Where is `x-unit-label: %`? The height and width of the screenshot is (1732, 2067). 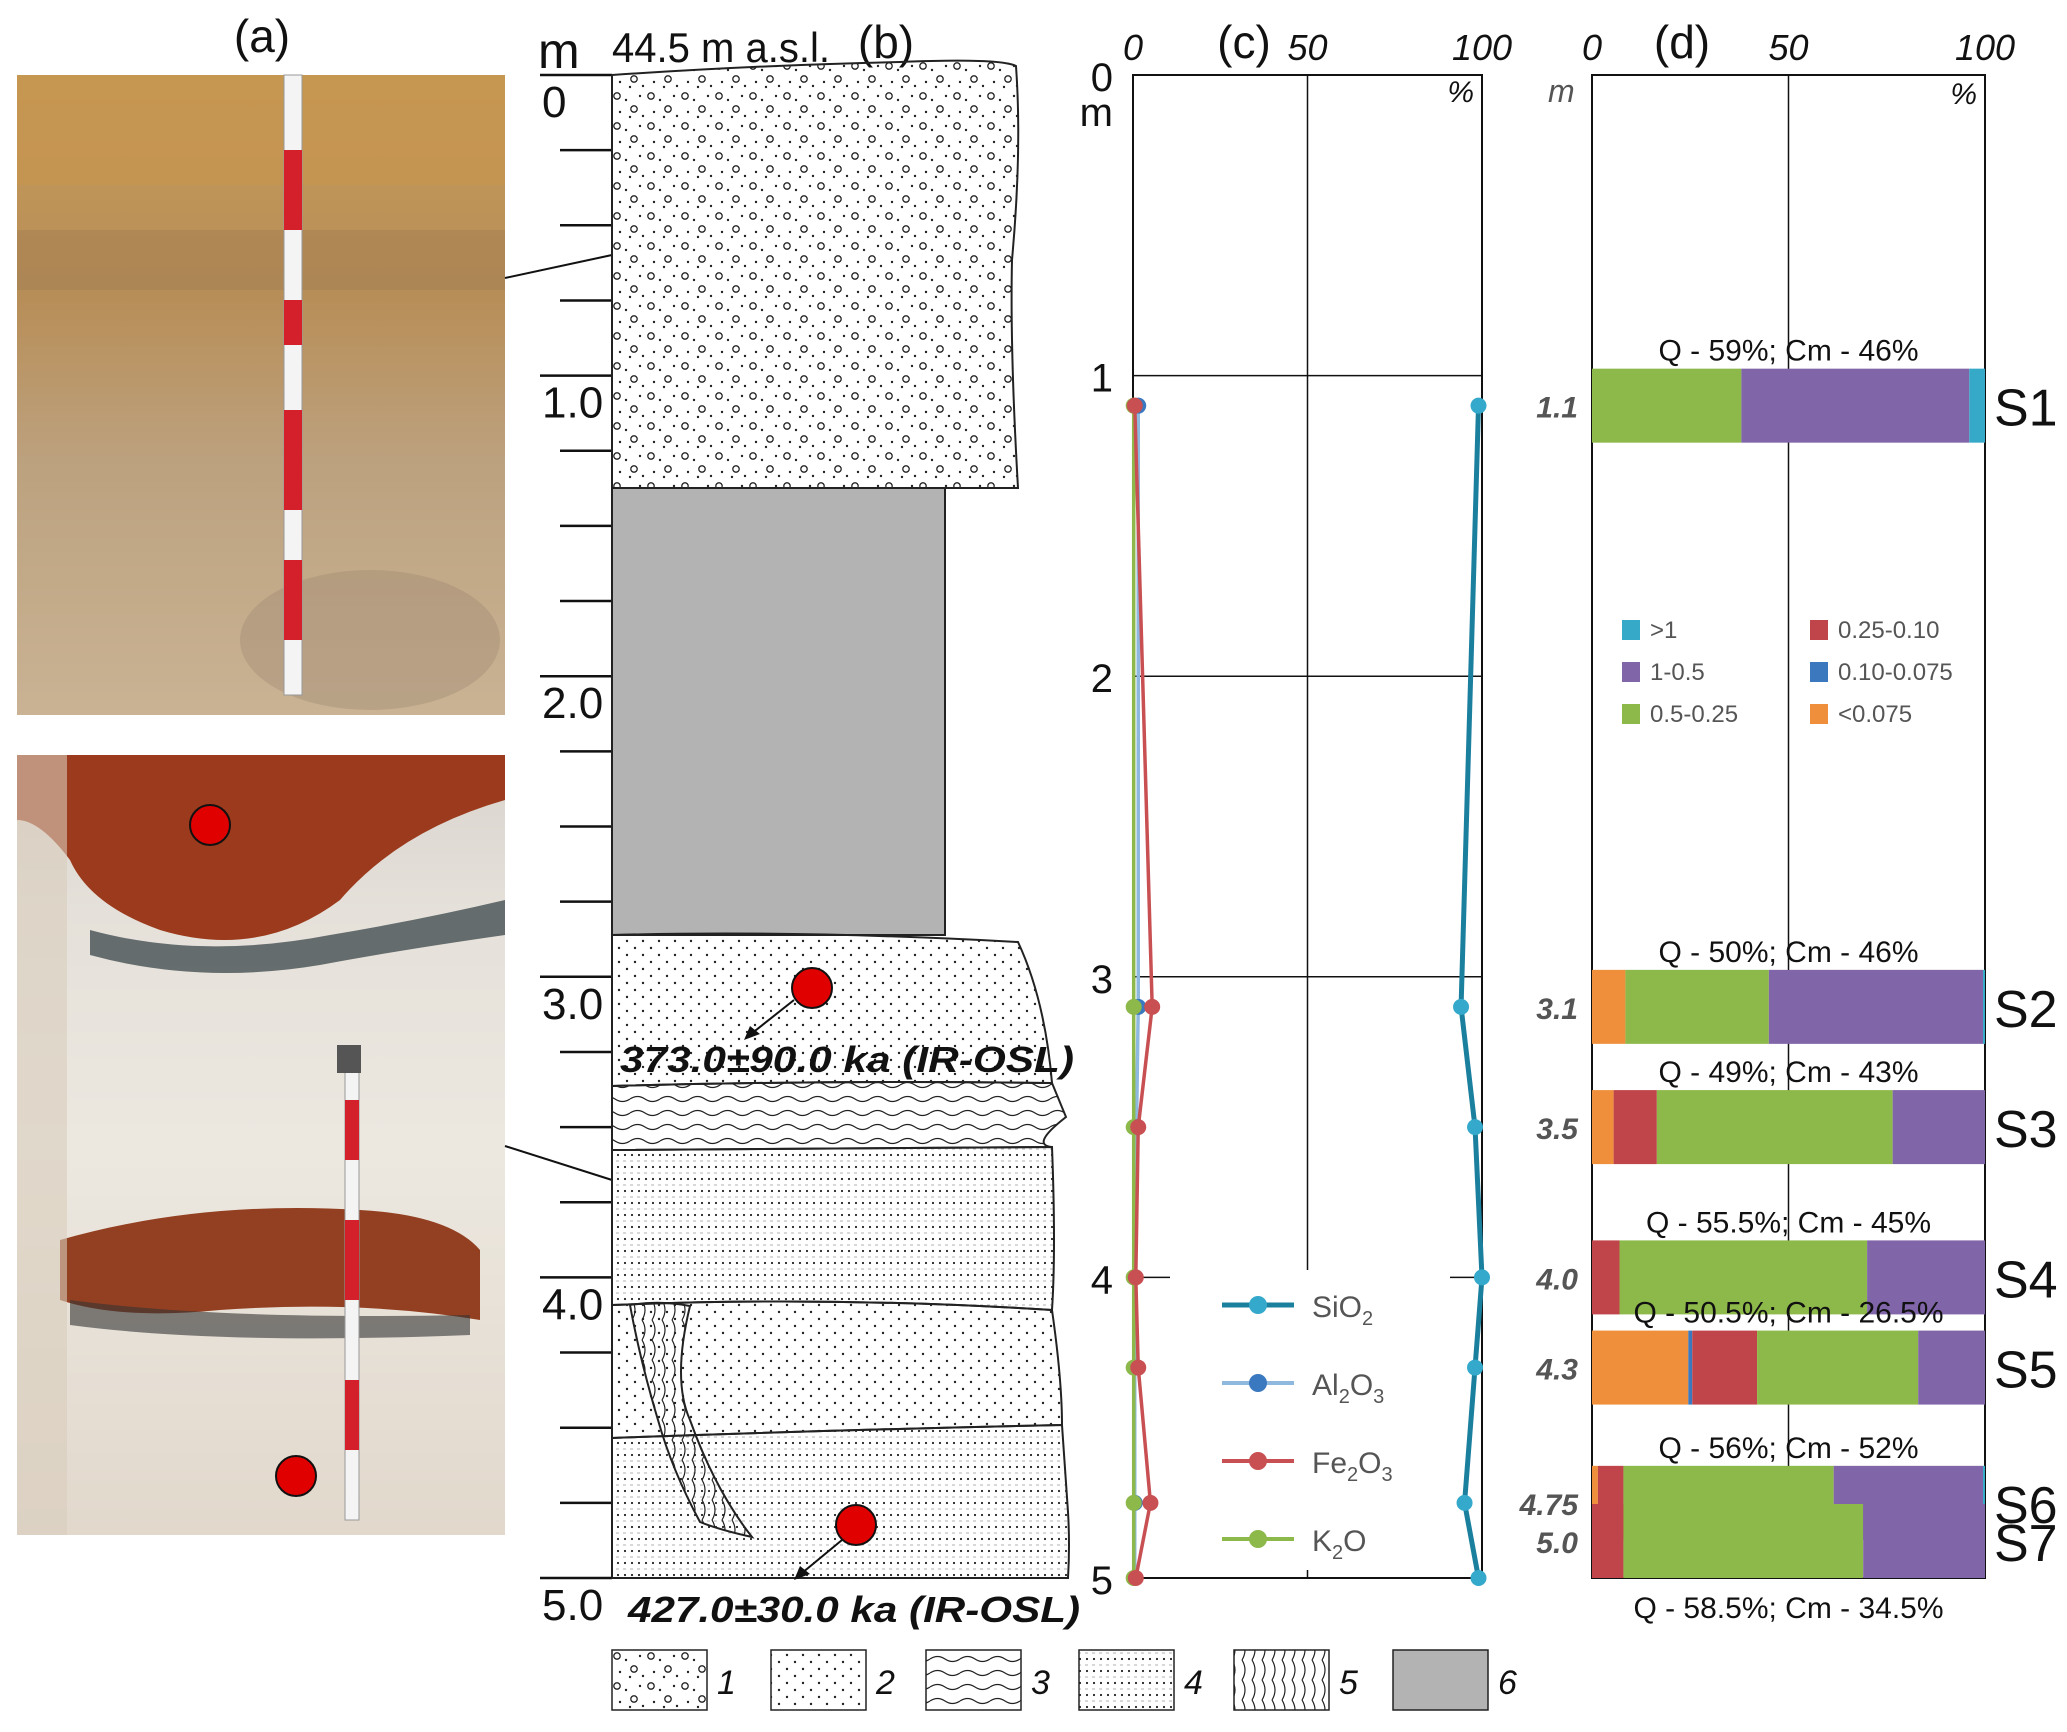
x-unit-label: % is located at coordinates (1963, 94).